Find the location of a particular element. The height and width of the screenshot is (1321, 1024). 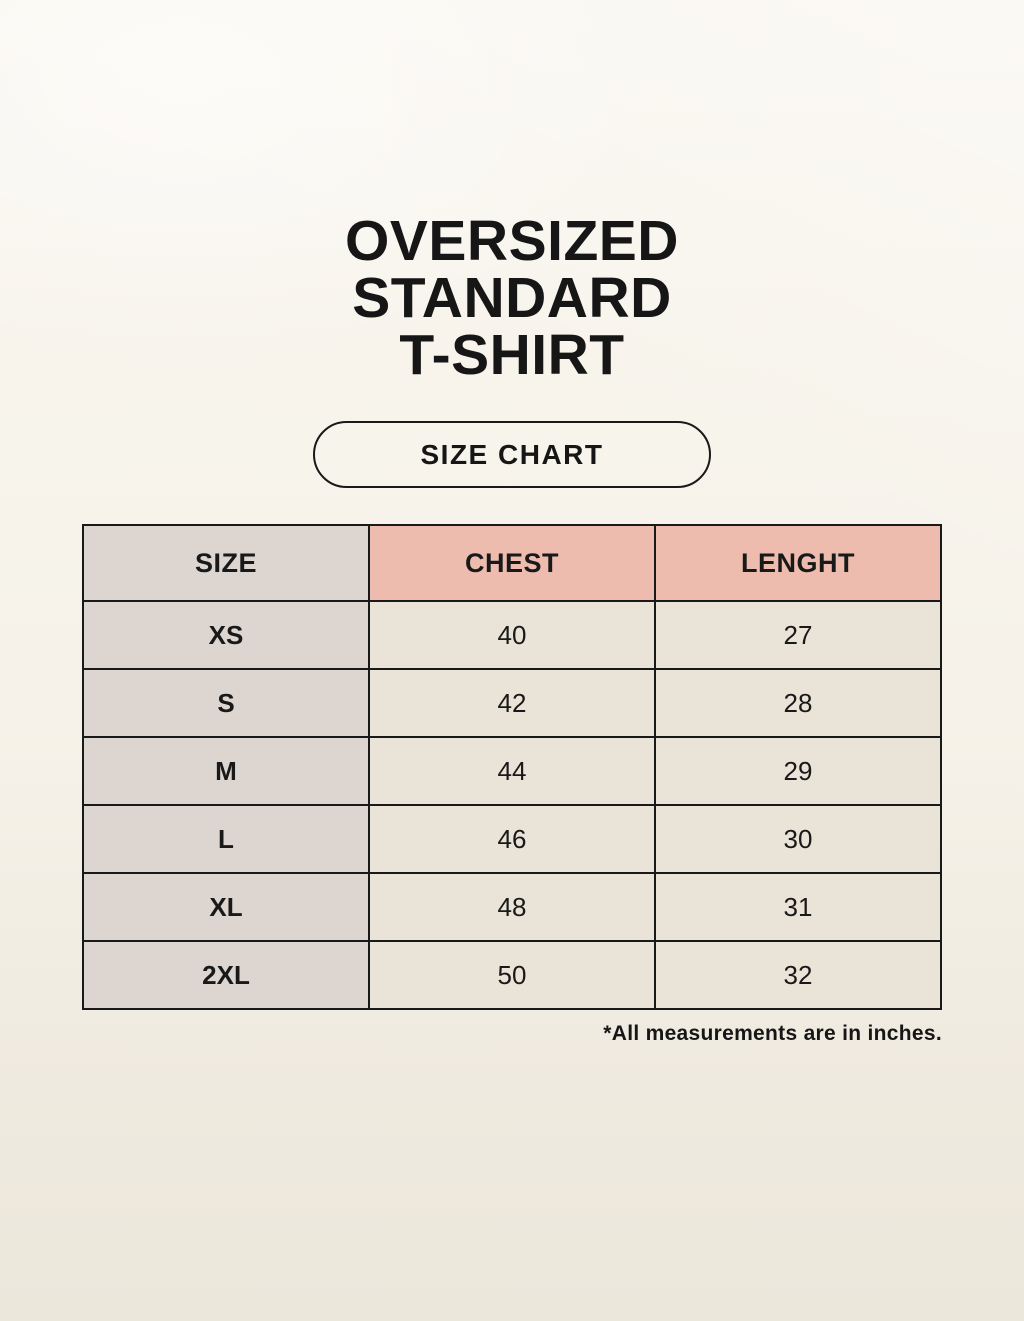

page-title-line-3: T-SHIRT is located at coordinates (512, 355).